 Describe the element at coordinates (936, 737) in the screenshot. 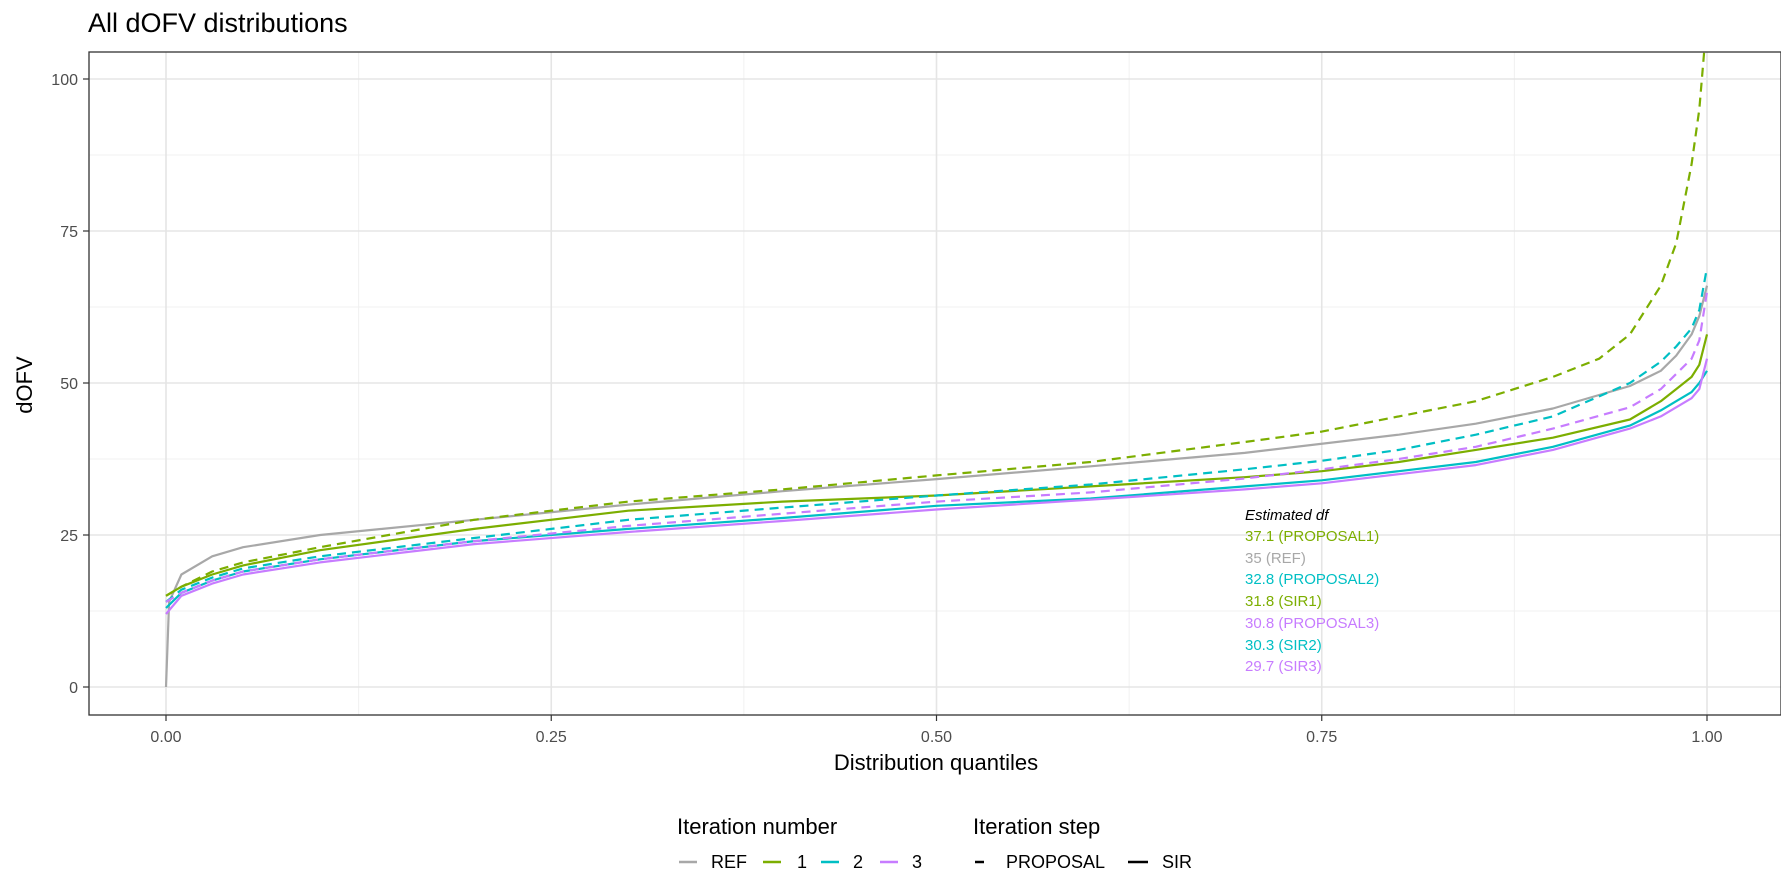

I see `x-tick-label: 0.50` at that location.